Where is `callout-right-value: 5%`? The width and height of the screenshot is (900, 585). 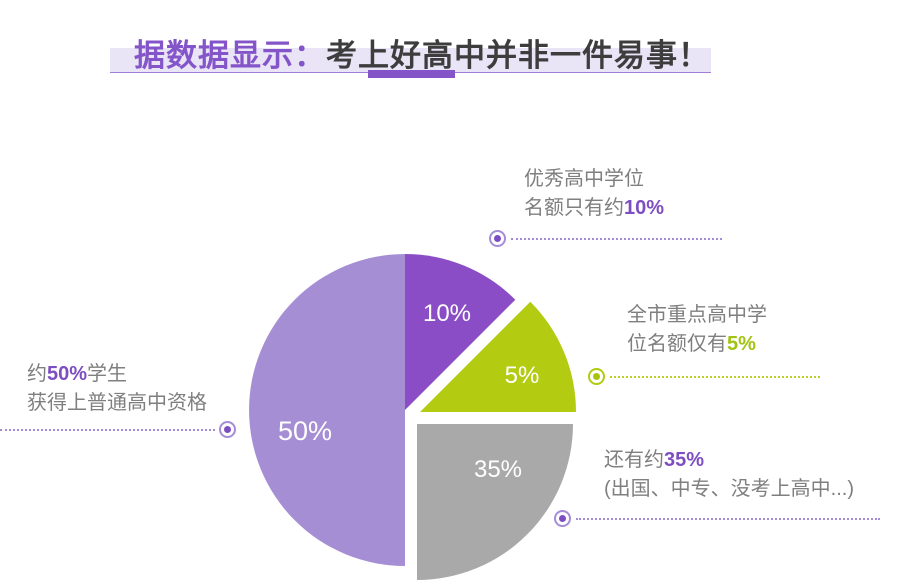 callout-right-value: 5% is located at coordinates (741, 344).